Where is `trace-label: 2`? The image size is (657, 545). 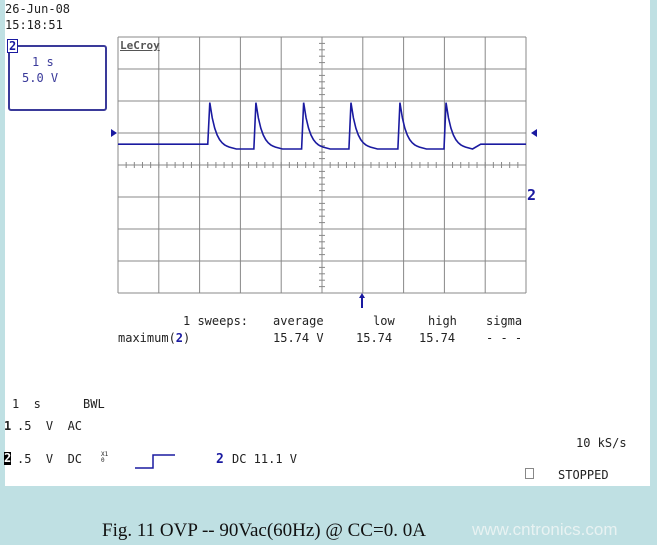
trace-label: 2 is located at coordinates (532, 195).